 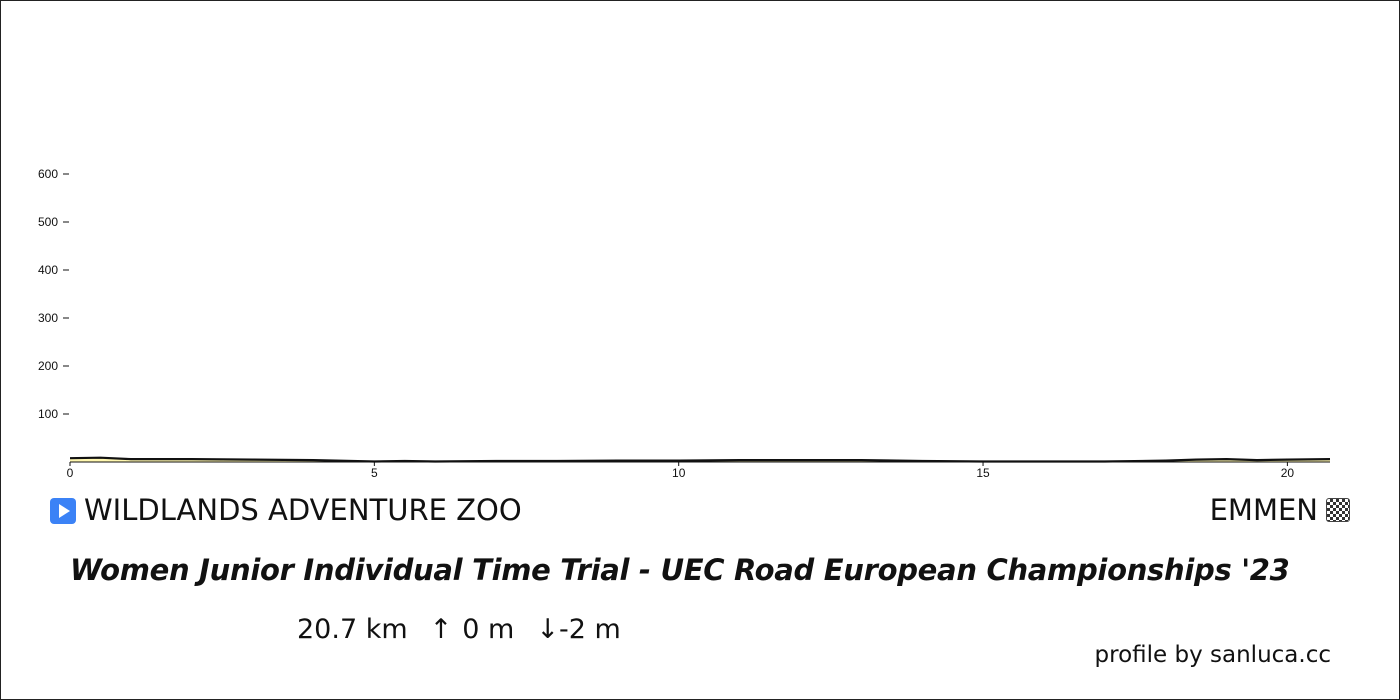 I want to click on ascent-arrow-icon: ↑, so click(x=441, y=629).